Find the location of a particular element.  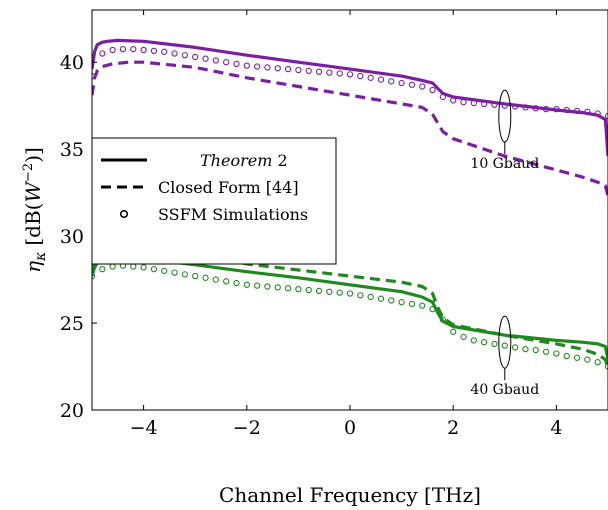

y-tick-label: 30 is located at coordinates (72, 237).